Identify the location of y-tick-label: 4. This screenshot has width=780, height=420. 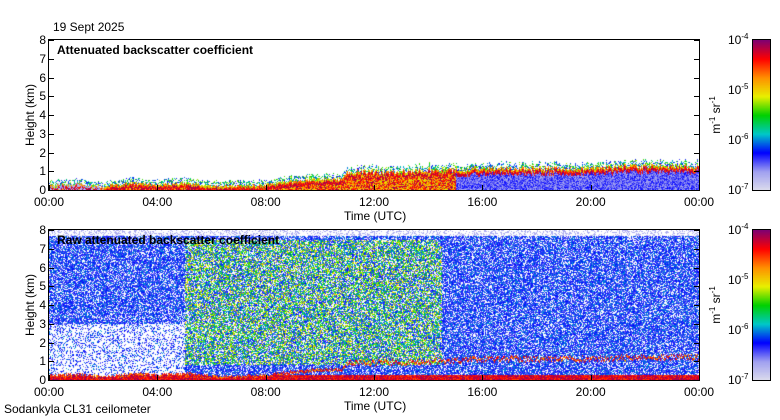
(42, 115).